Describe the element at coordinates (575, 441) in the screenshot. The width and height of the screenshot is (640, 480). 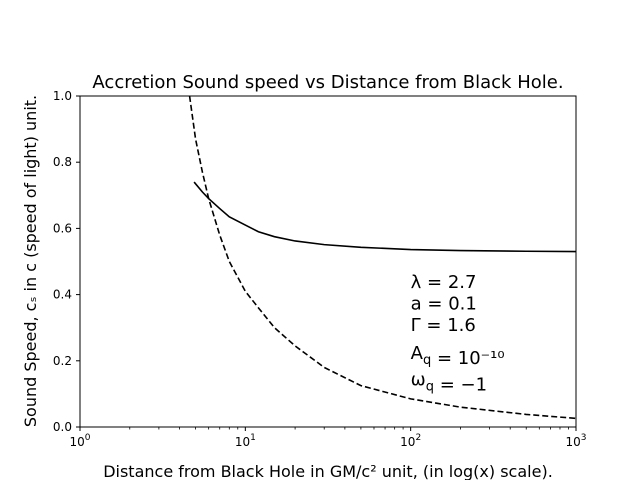
I see `x-tick-label: 10³` at that location.